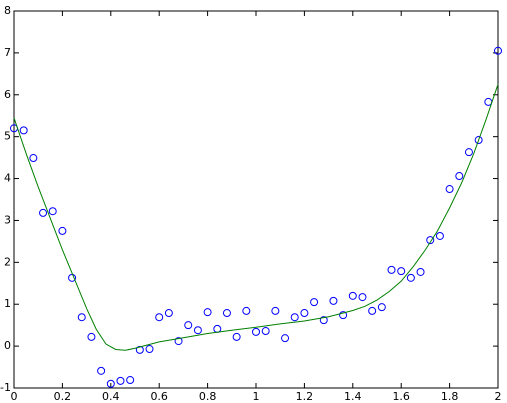 This screenshot has width=507, height=403. Describe the element at coordinates (7, 303) in the screenshot. I see `y-tick-label: 1` at that location.